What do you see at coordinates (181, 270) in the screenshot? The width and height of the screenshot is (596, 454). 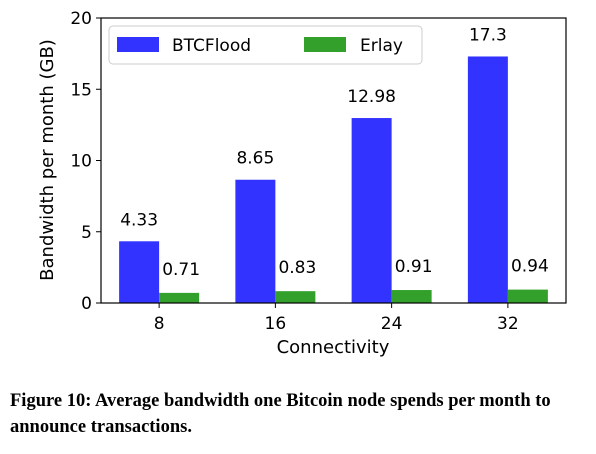 I see `data-label-erlay-8: 0.71` at bounding box center [181, 270].